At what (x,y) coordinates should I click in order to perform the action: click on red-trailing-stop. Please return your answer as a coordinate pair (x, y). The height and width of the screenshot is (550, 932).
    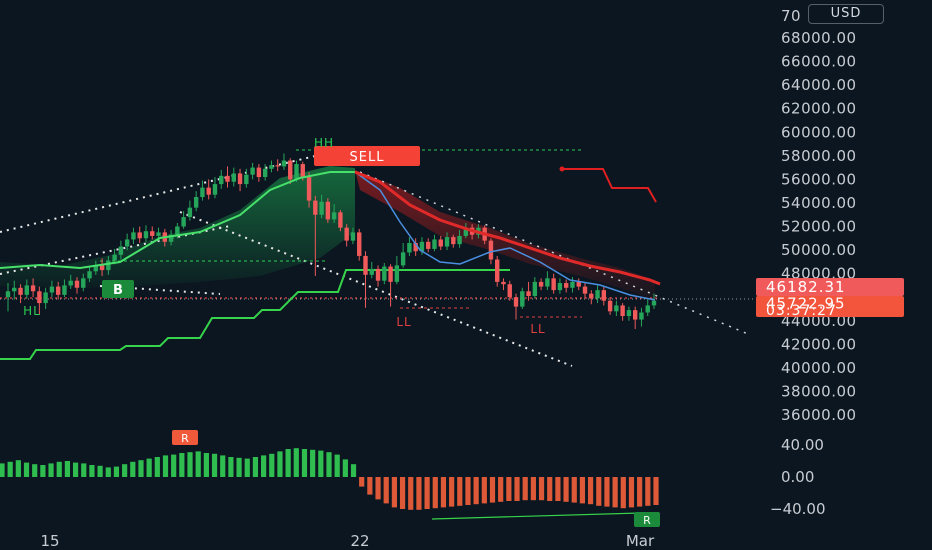
    Looking at the image, I should click on (609, 185).